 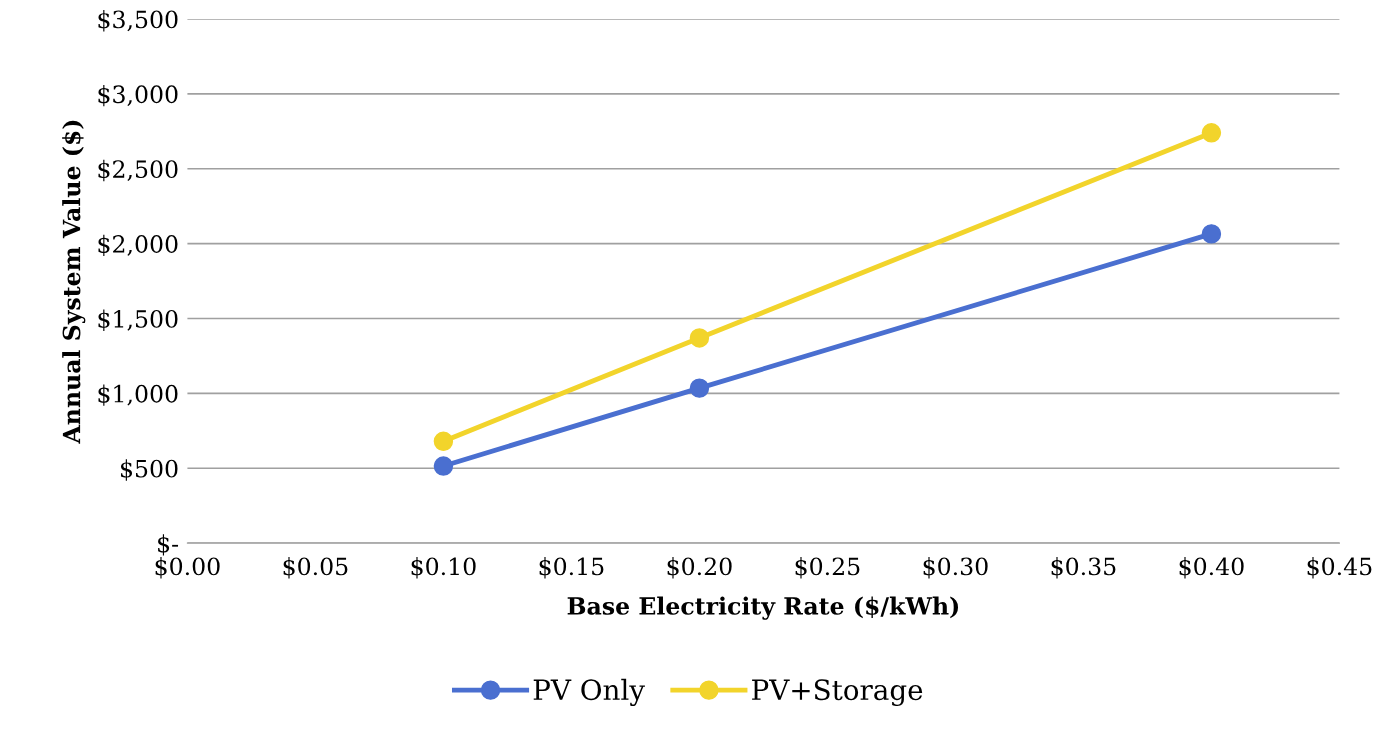 I want to click on y-tick-label: $3,500, so click(x=138, y=21).